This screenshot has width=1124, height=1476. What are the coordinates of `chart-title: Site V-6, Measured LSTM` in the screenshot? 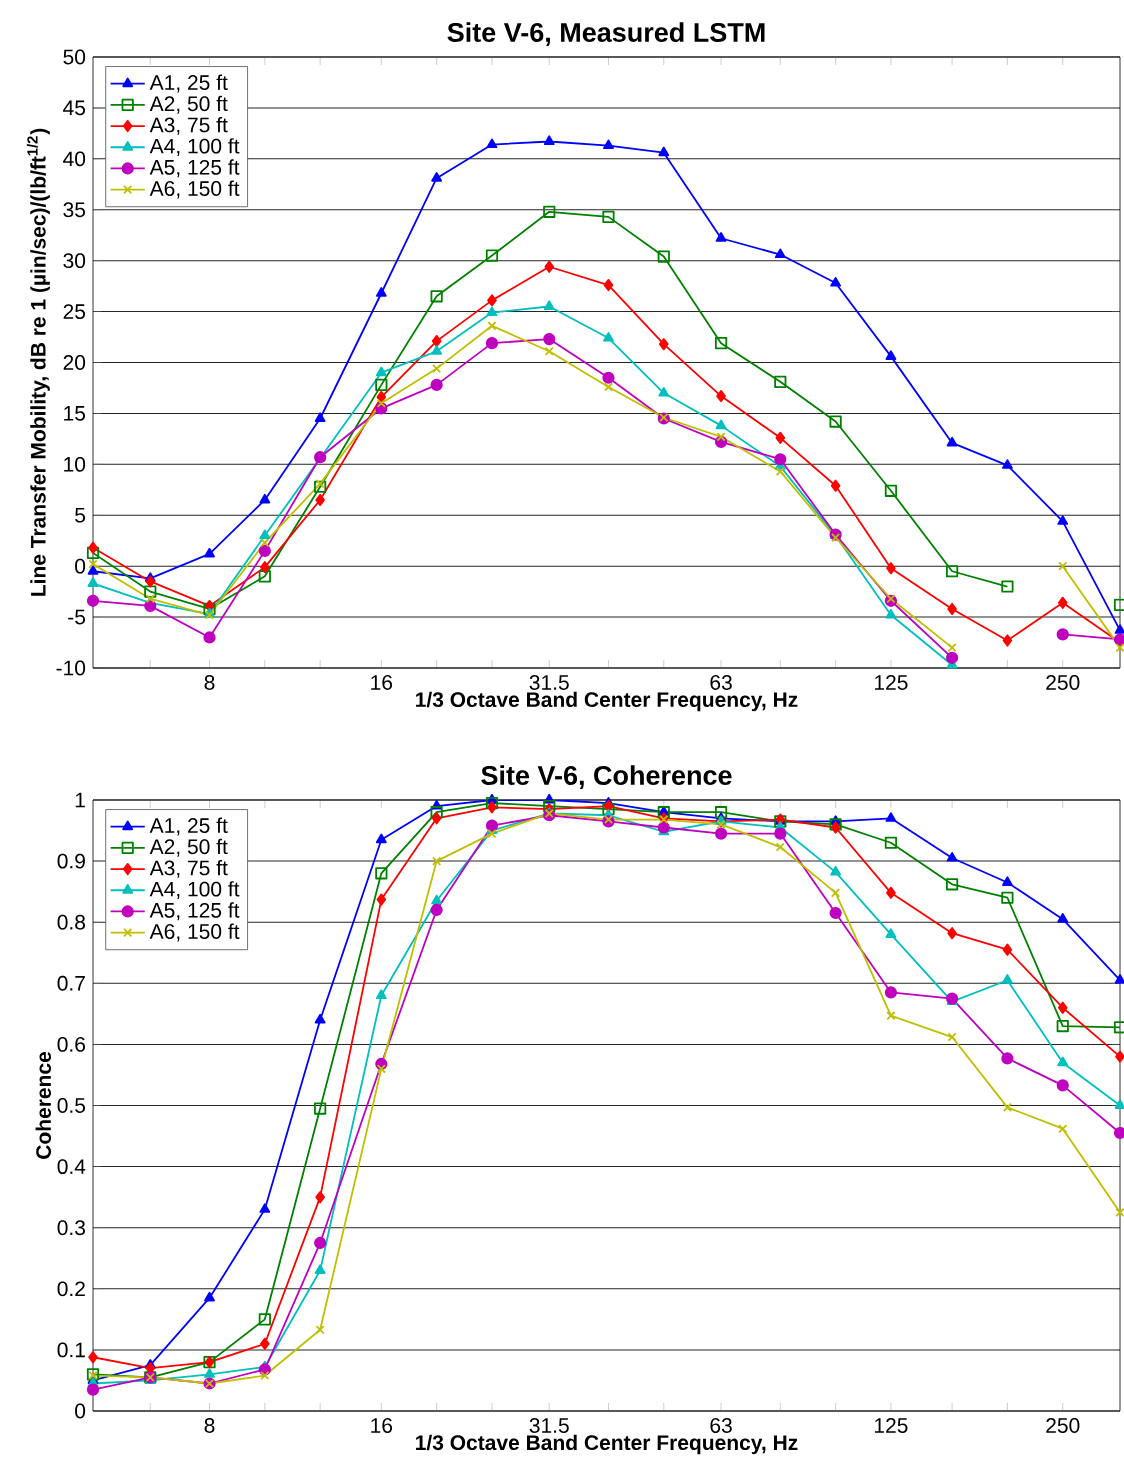 It's located at (606, 34).